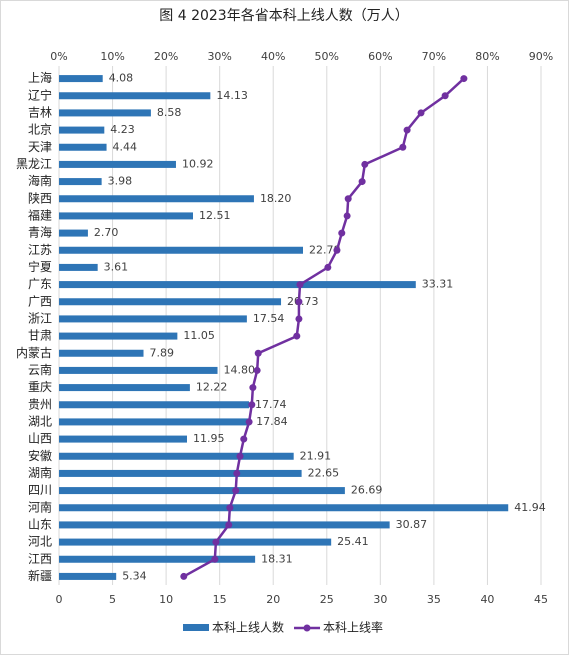  Describe the element at coordinates (40, 559) in the screenshot. I see `y-tick-label: 江西` at that location.